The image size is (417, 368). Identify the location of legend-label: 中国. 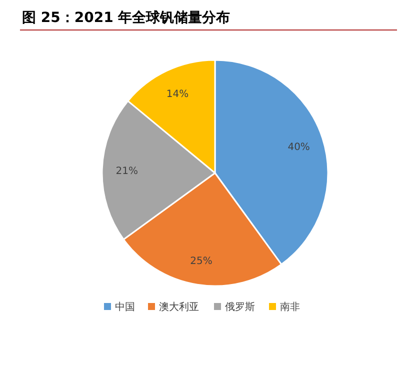
(125, 307).